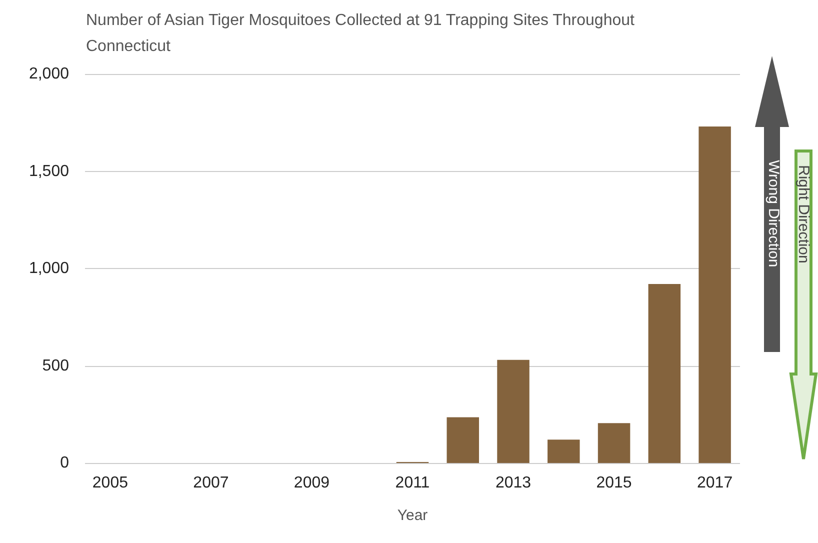 The width and height of the screenshot is (818, 543). I want to click on text: Wrong Direction, so click(773, 214).